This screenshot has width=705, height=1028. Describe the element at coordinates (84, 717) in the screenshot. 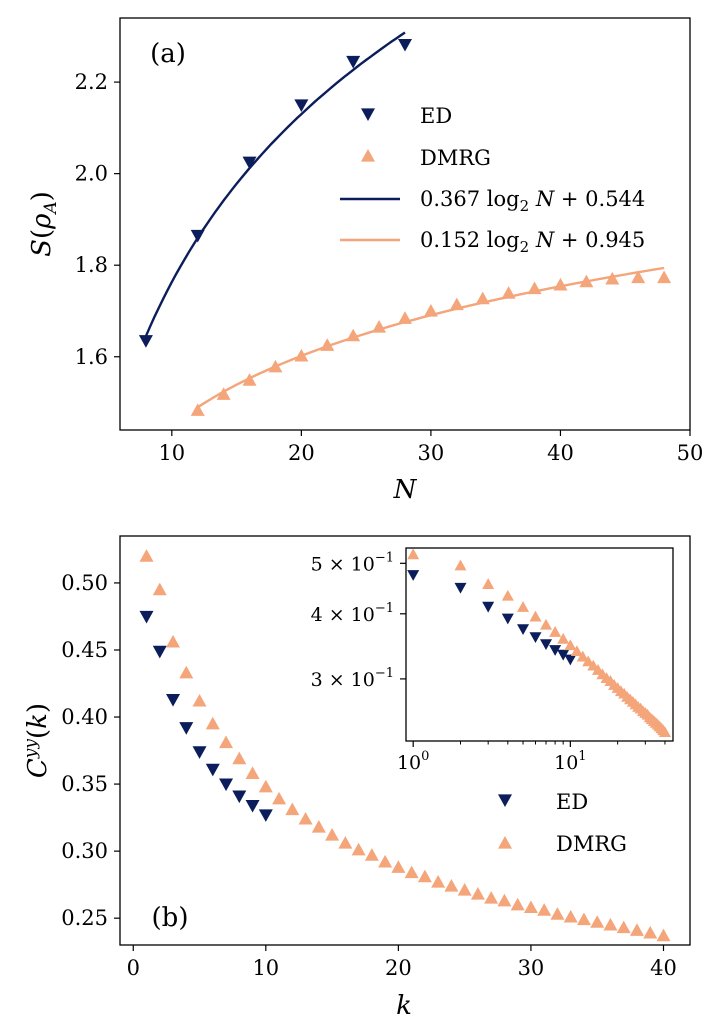

I see `y-tick-label: 0.40` at that location.